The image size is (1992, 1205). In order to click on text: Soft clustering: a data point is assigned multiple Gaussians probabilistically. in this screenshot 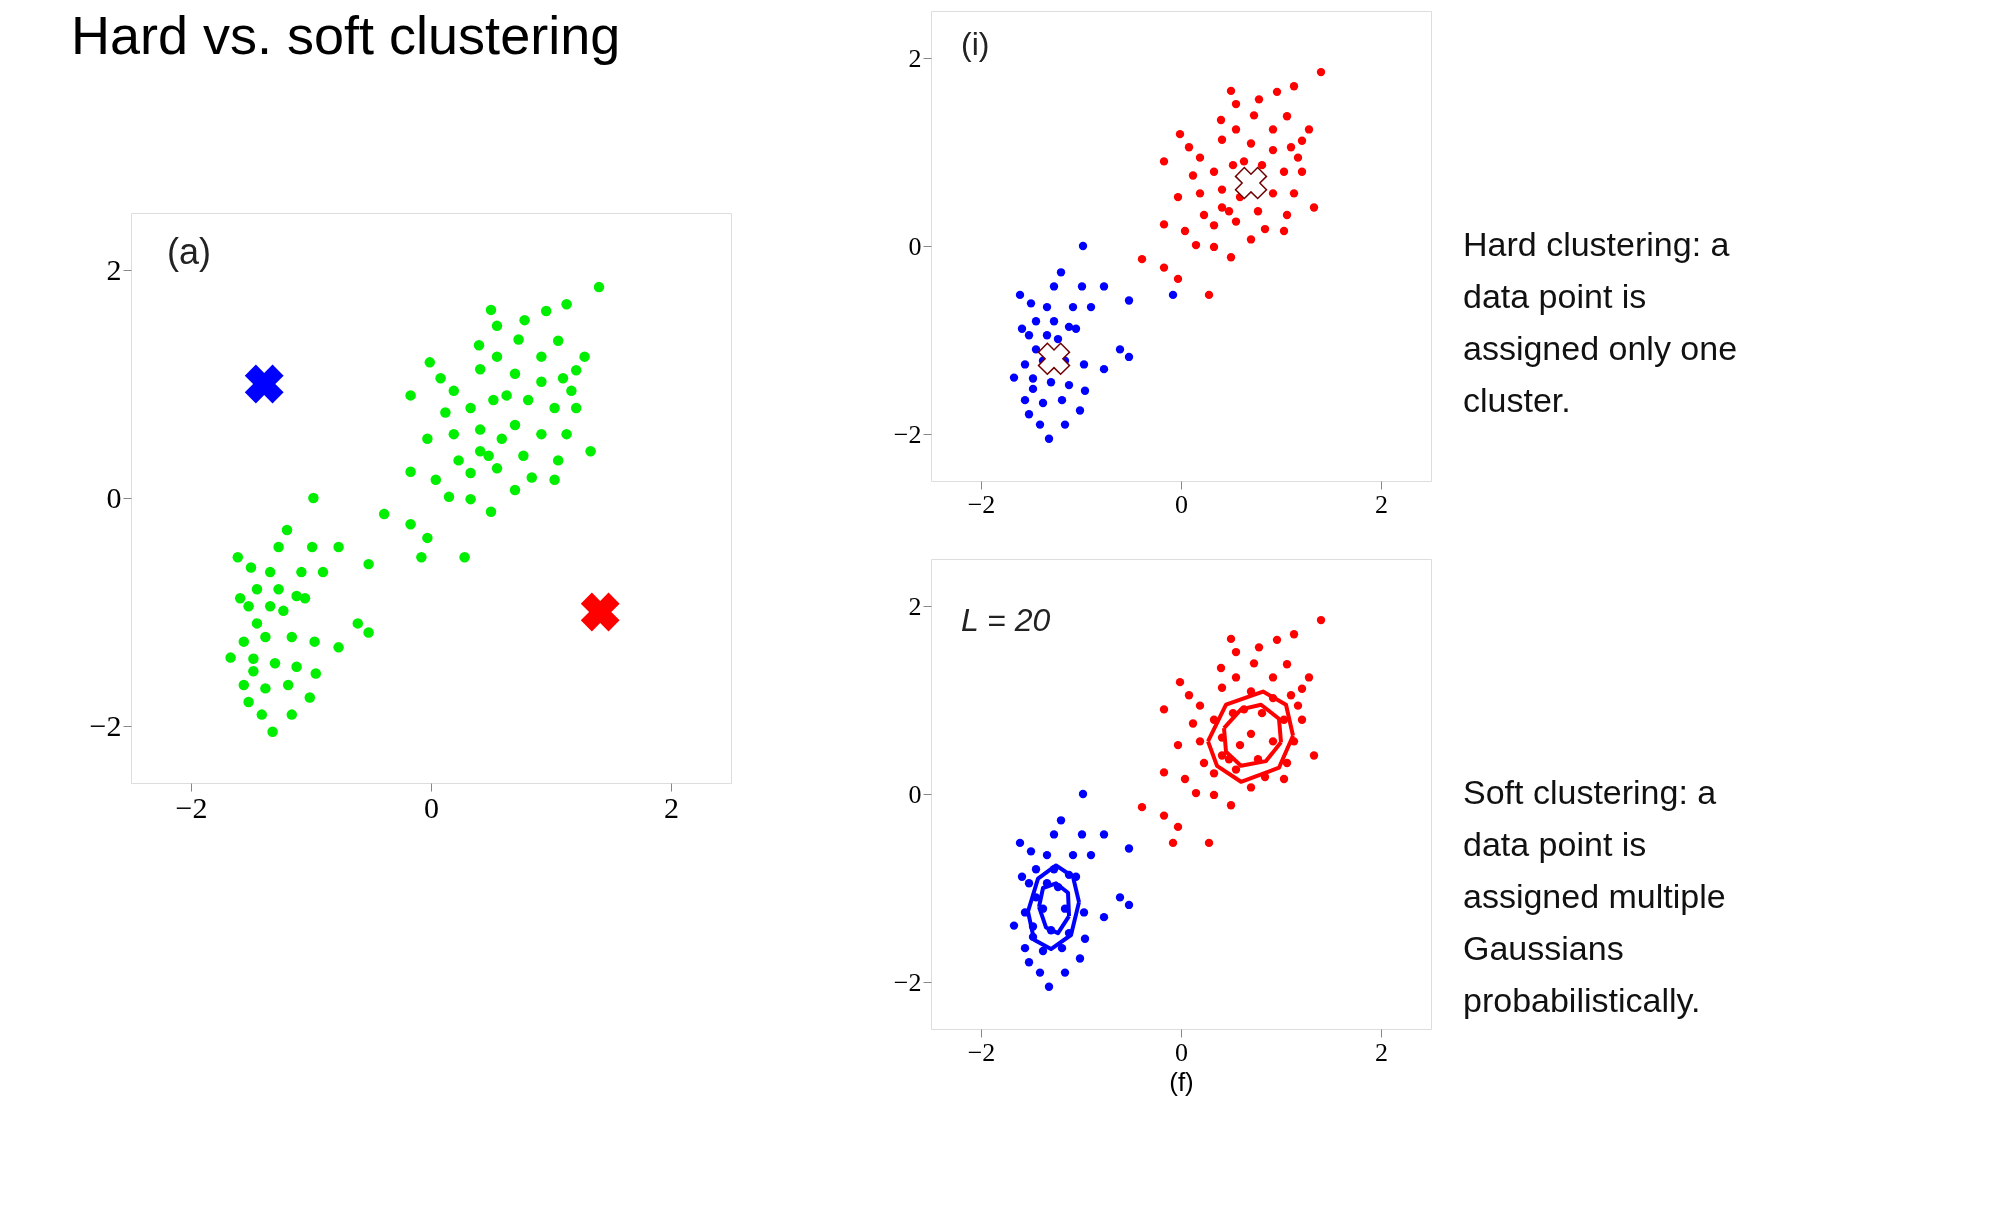, I will do `click(1594, 896)`.